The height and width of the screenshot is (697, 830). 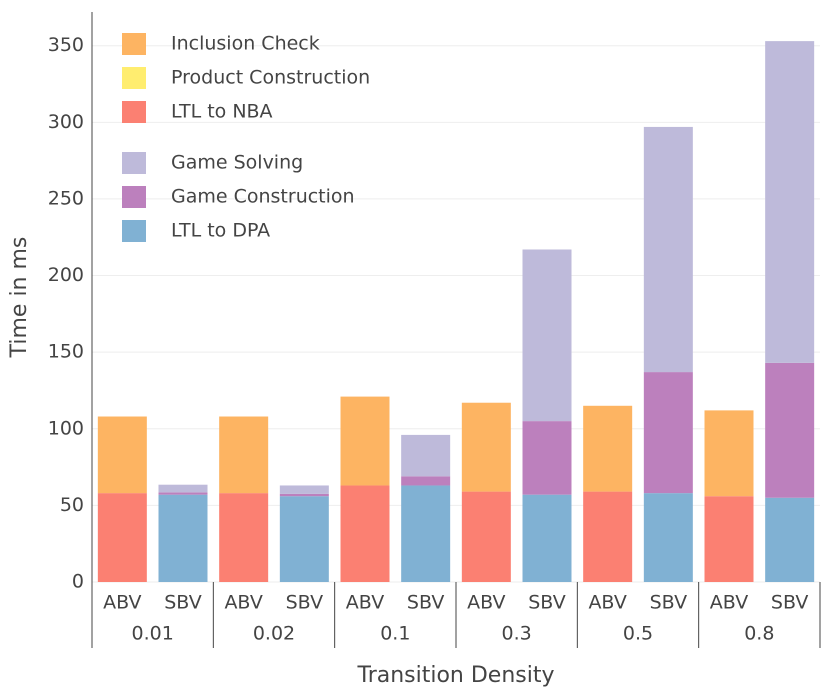 I want to click on legend-label: LTL to DPA, so click(x=220, y=231).